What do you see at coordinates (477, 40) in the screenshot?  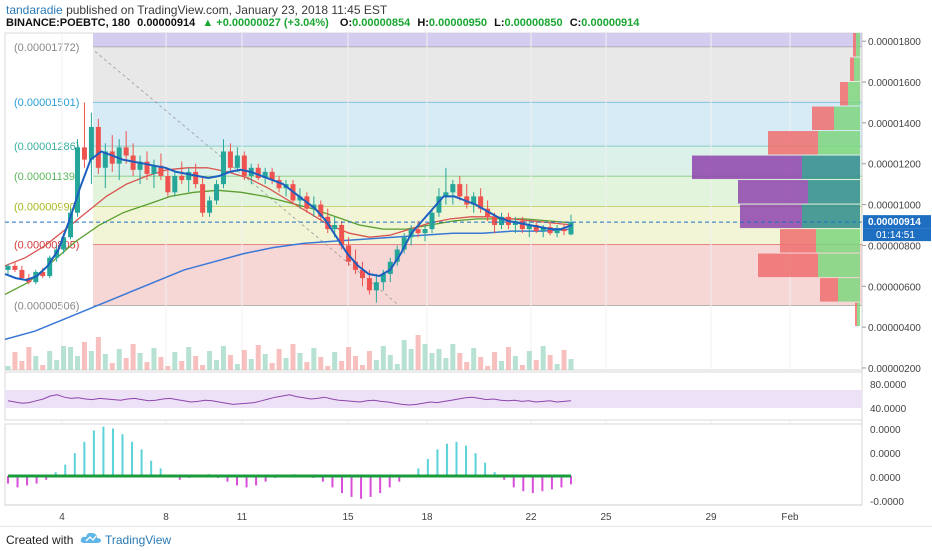 I see `fib-top-band` at bounding box center [477, 40].